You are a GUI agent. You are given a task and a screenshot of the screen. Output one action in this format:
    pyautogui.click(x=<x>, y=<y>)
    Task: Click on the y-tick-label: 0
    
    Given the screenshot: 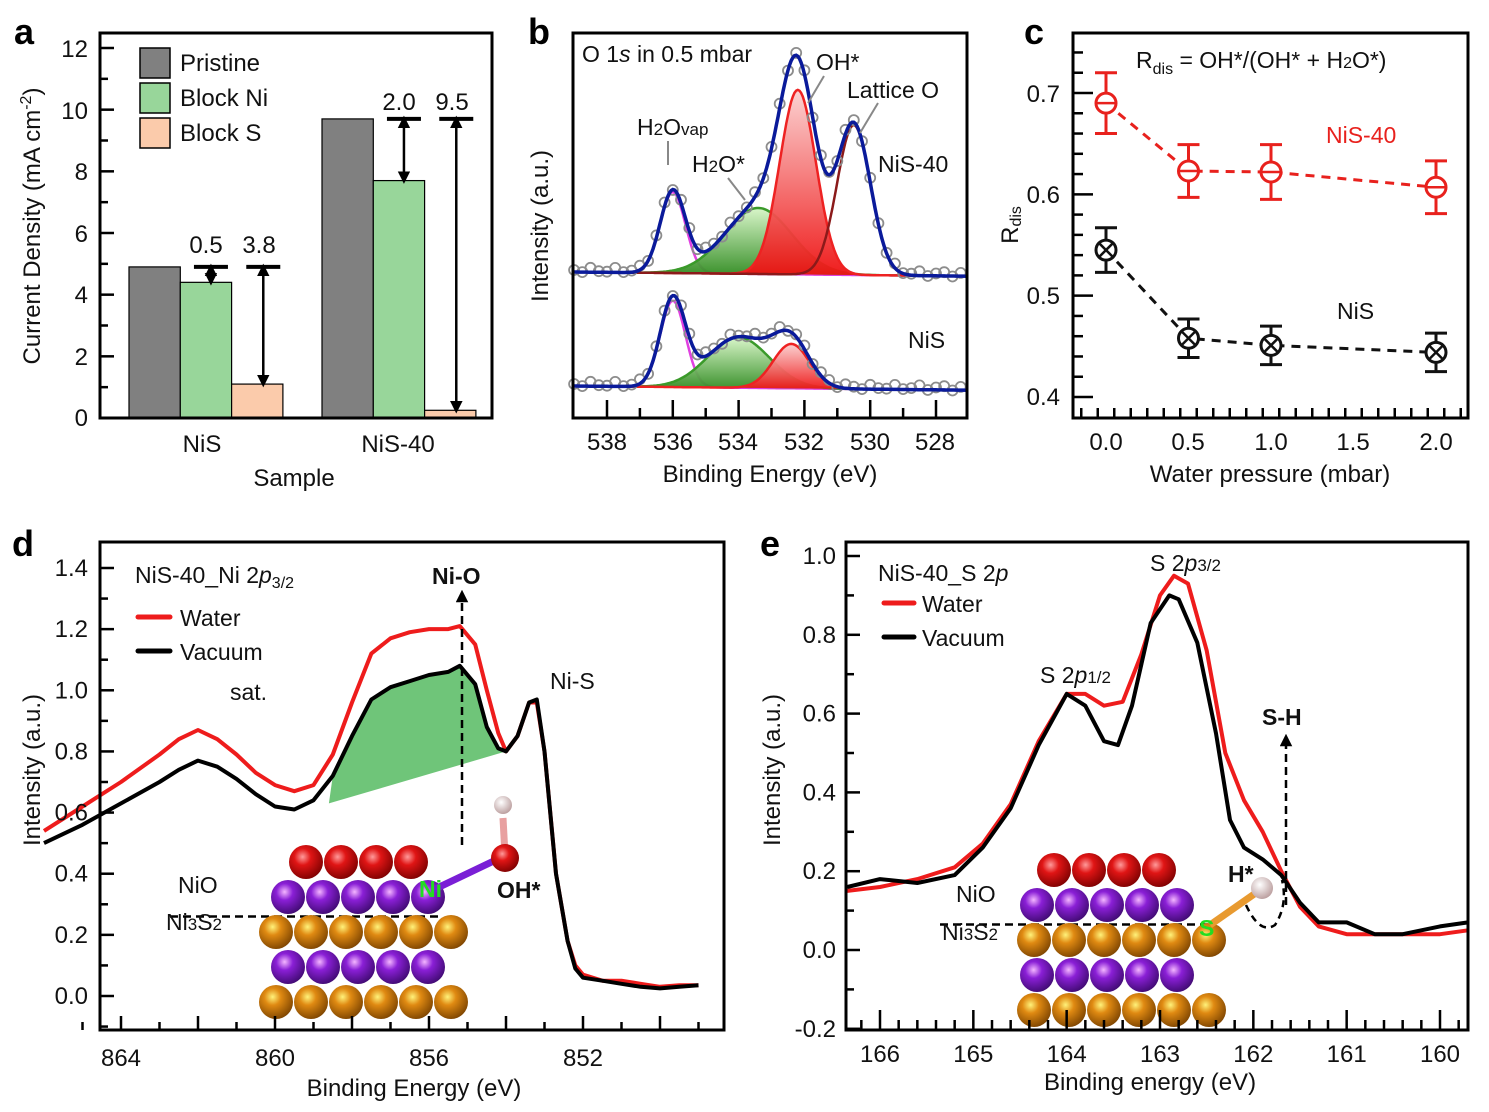 What is the action you would take?
    pyautogui.click(x=81, y=418)
    